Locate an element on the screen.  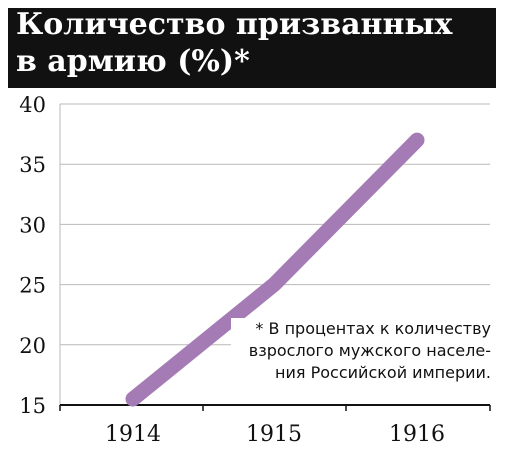
x-tick-label-1915: 1915 is located at coordinates (274, 434).